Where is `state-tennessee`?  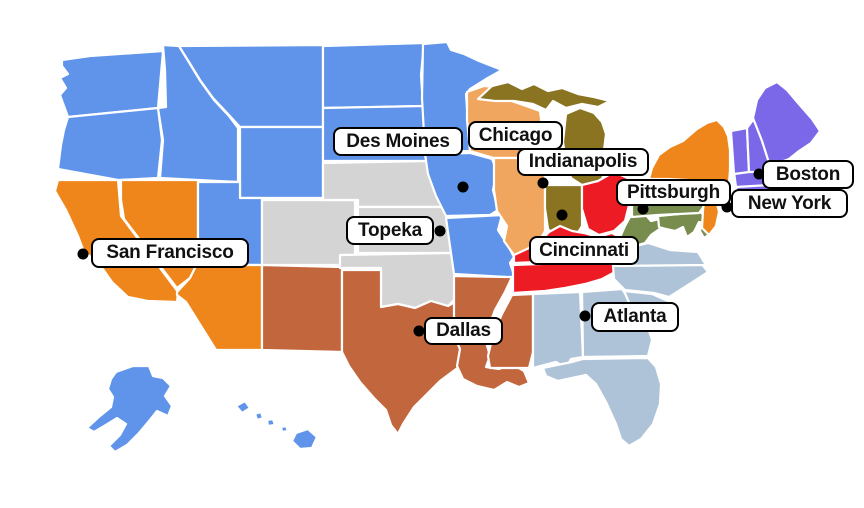 state-tennessee is located at coordinates (566, 277).